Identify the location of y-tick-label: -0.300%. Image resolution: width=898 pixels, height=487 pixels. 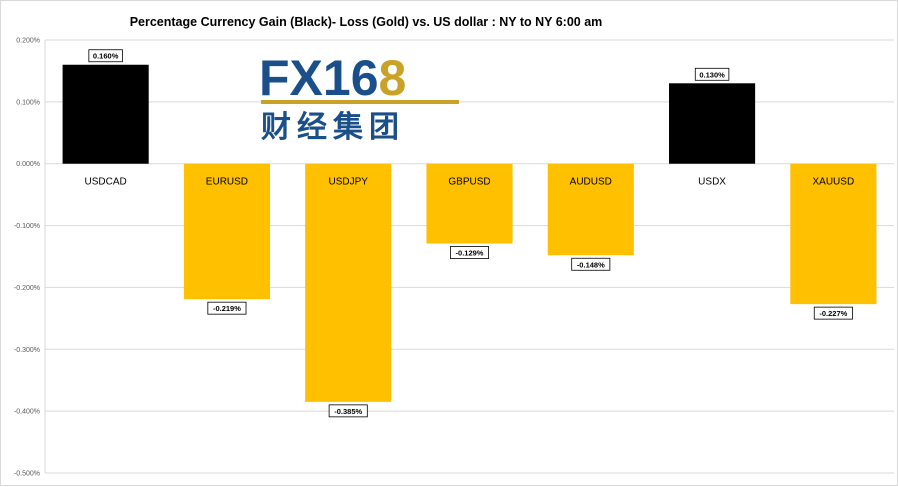
(27, 350).